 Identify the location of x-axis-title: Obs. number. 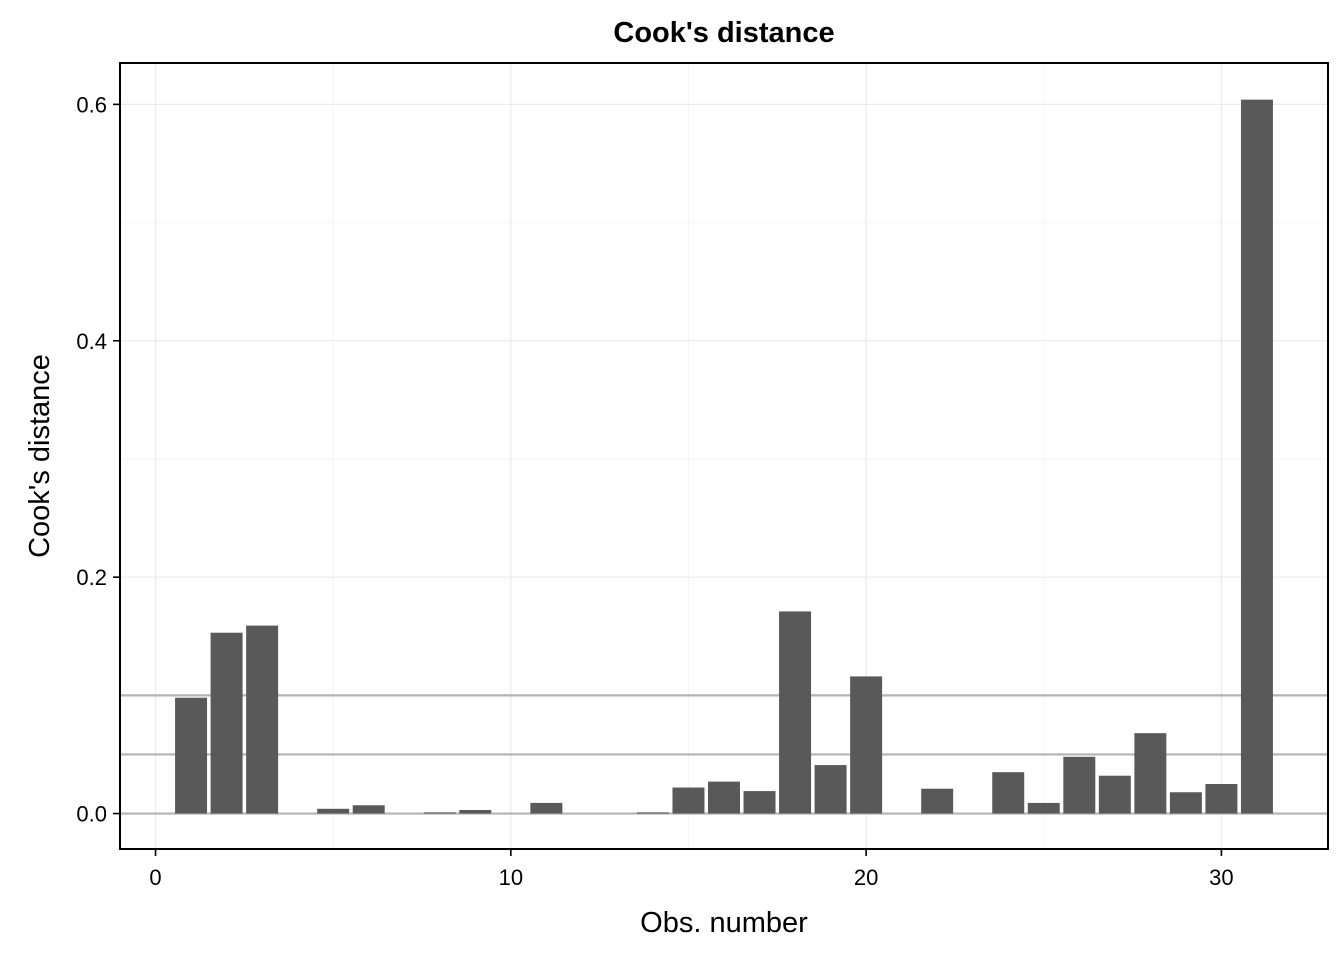
(724, 923).